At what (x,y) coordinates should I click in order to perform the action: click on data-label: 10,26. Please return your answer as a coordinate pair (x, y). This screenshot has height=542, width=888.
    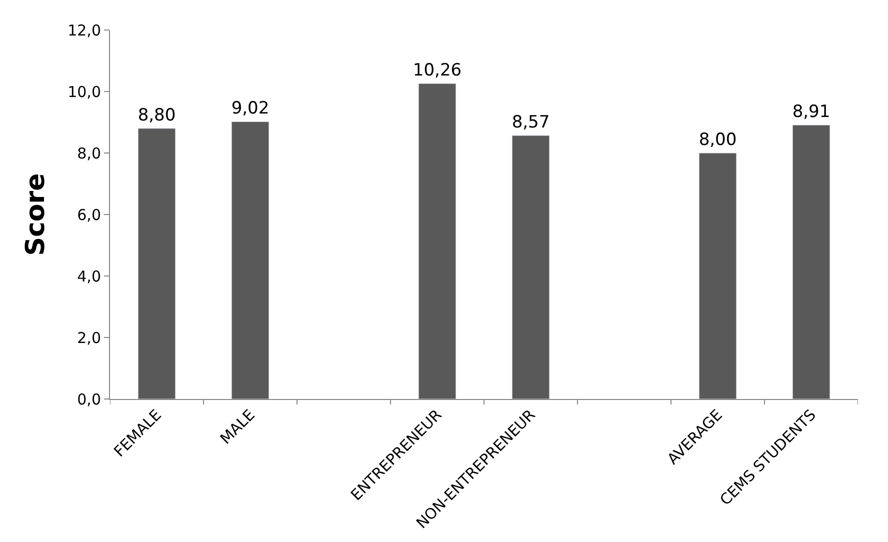
    Looking at the image, I should click on (437, 70).